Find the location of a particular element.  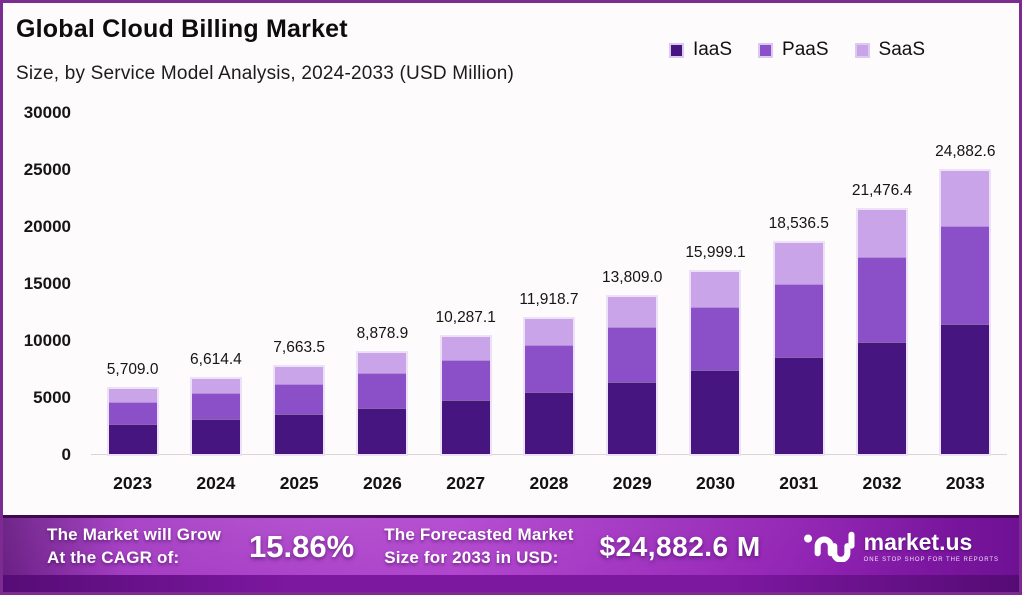

brand-name: market.us is located at coordinates (918, 541).